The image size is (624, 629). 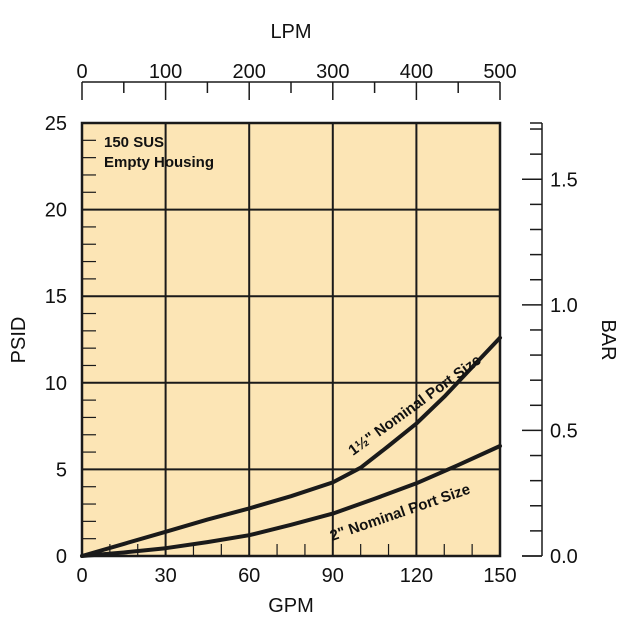 What do you see at coordinates (499, 72) in the screenshot?
I see `x2-tick-label: 500` at bounding box center [499, 72].